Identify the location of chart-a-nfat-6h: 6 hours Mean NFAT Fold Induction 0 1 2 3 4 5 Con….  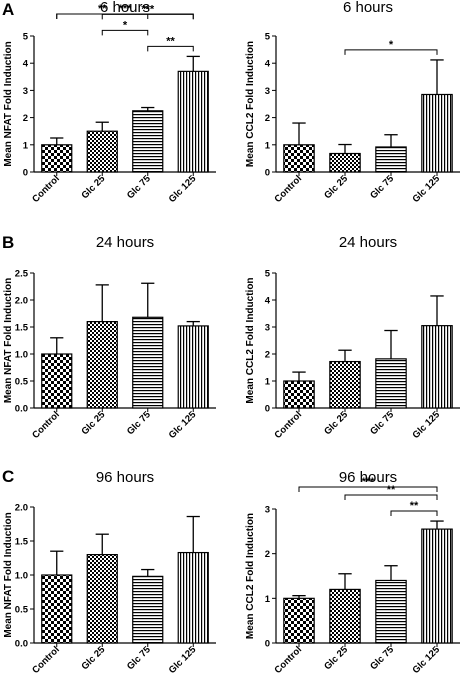
(109, 102).